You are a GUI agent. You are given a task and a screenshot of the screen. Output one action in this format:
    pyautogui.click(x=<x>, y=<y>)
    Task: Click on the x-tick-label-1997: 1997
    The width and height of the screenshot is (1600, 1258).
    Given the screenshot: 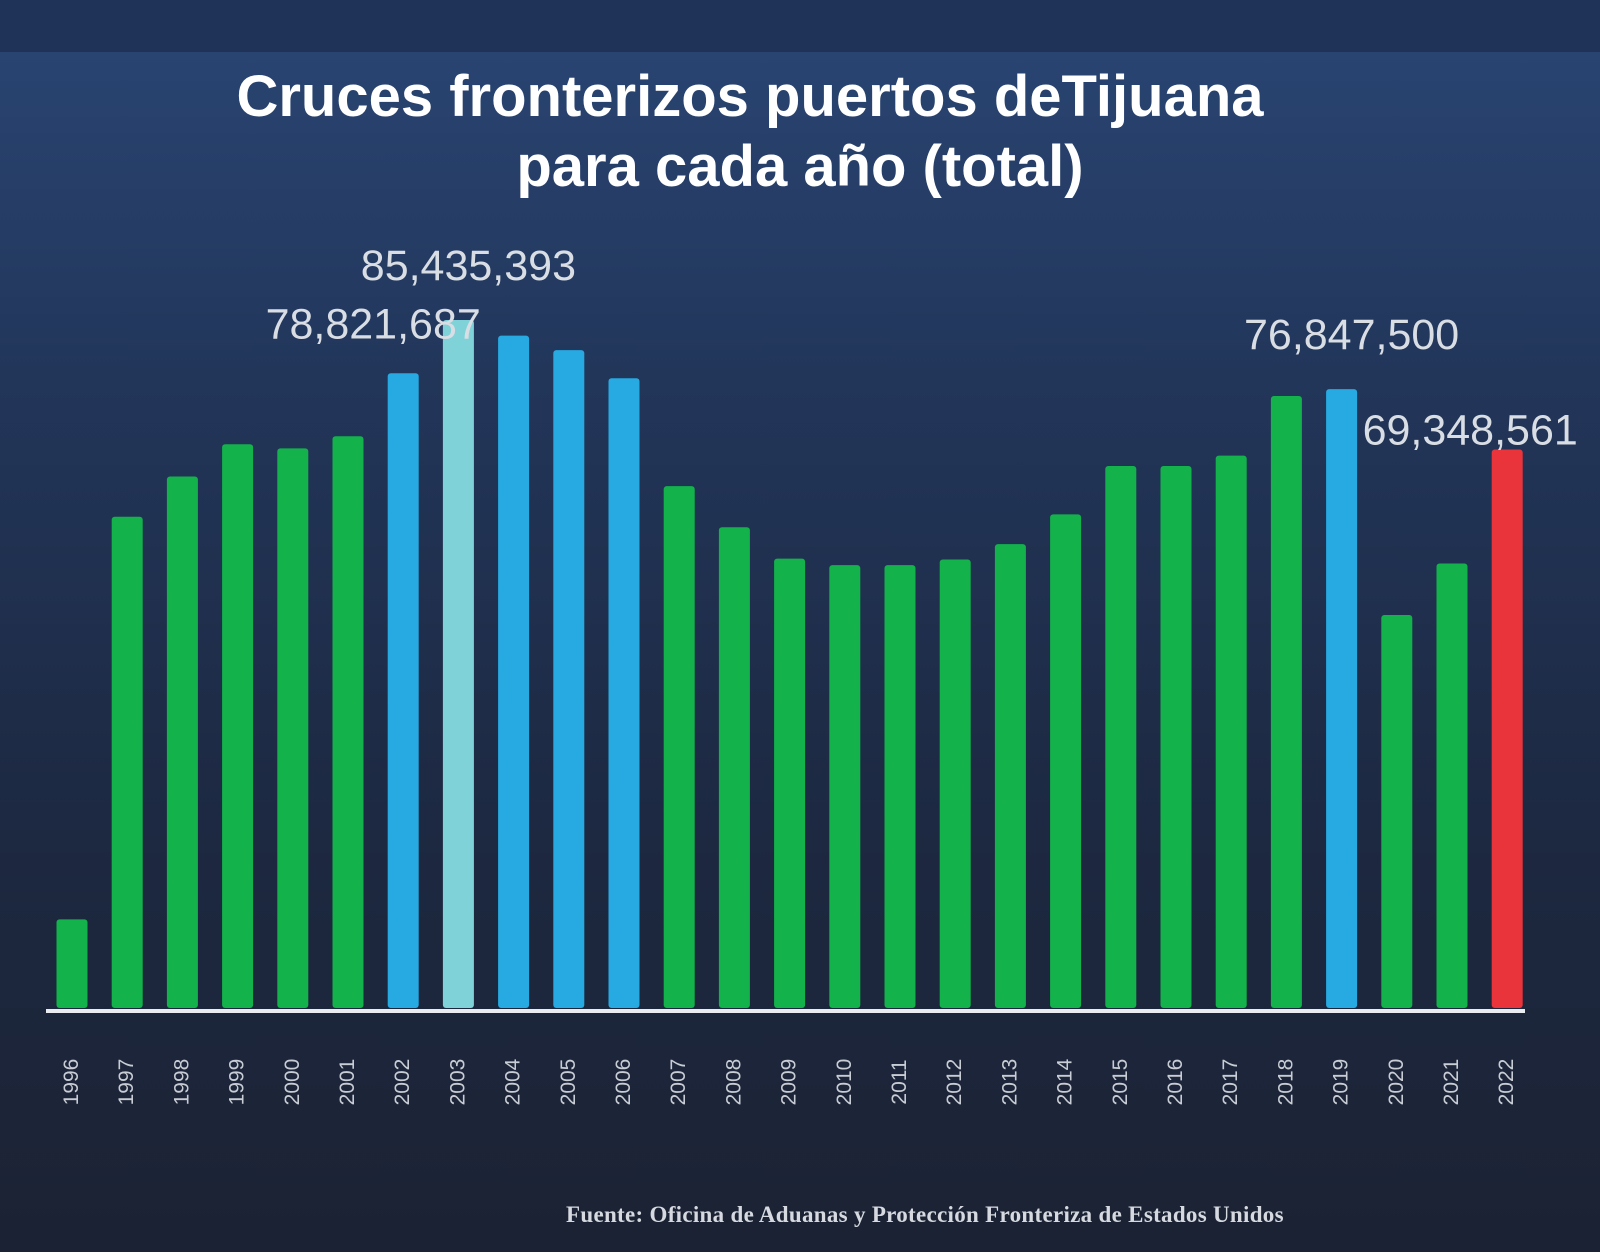 What is the action you would take?
    pyautogui.click(x=126, y=1082)
    